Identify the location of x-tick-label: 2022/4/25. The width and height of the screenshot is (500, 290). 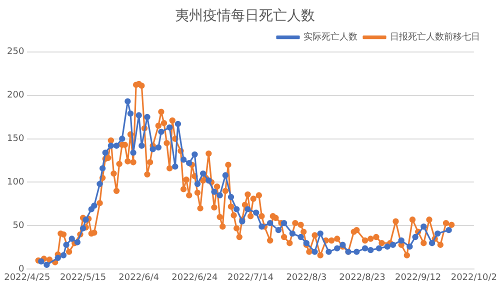
(27, 277).